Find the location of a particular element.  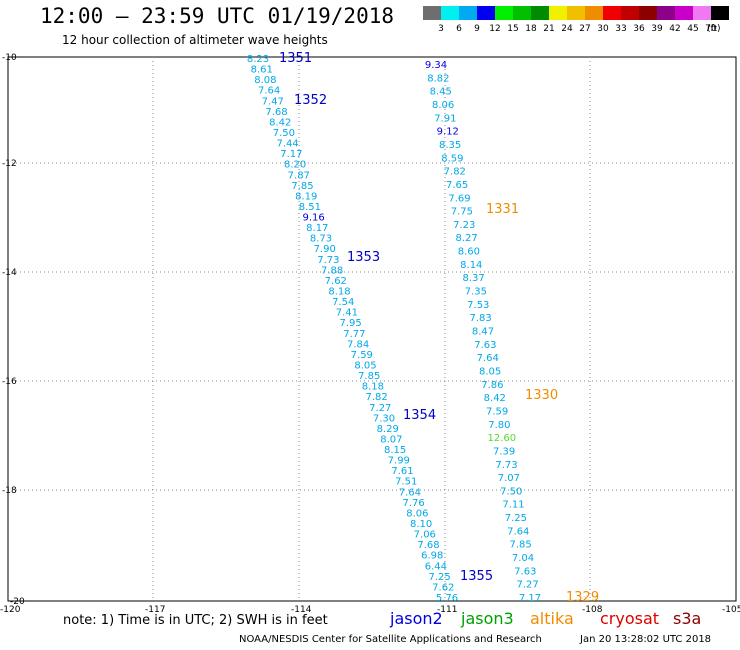

altika-swh-value: 7.80 is located at coordinates (499, 425).